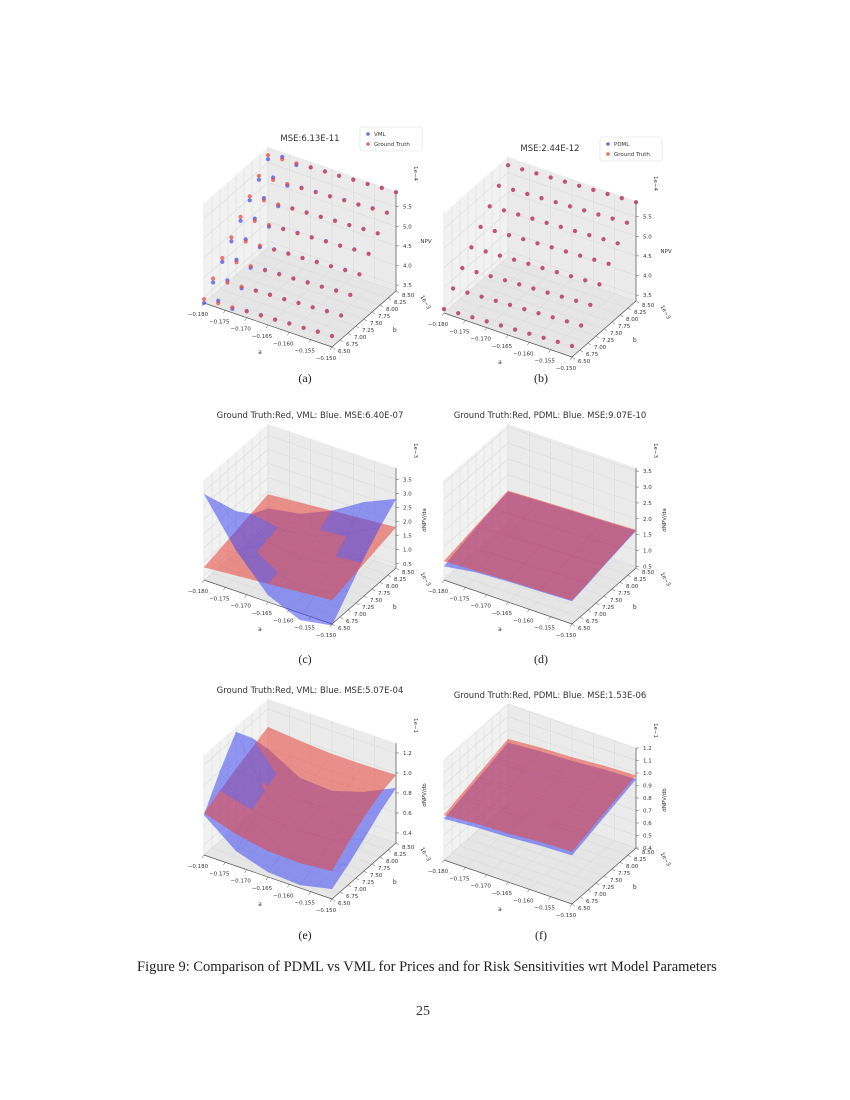 Image resolution: width=850 pixels, height=1100 pixels. I want to click on subfigure-label-c: (c), so click(305, 659).